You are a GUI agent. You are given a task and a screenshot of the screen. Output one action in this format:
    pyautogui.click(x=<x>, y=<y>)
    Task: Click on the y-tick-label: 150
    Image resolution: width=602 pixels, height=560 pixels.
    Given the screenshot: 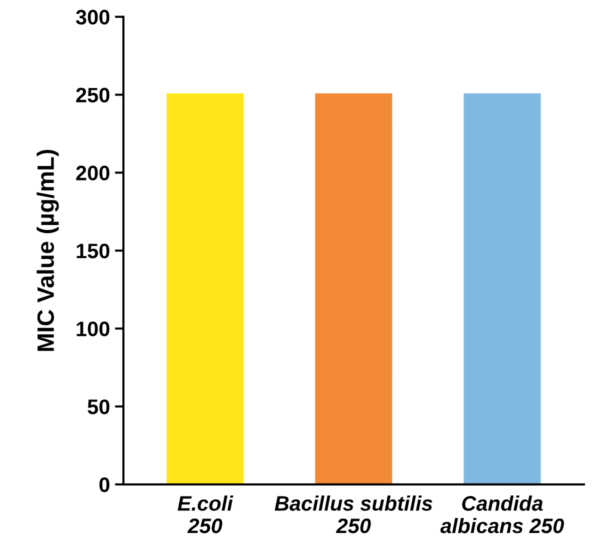 What is the action you would take?
    pyautogui.click(x=93, y=251)
    